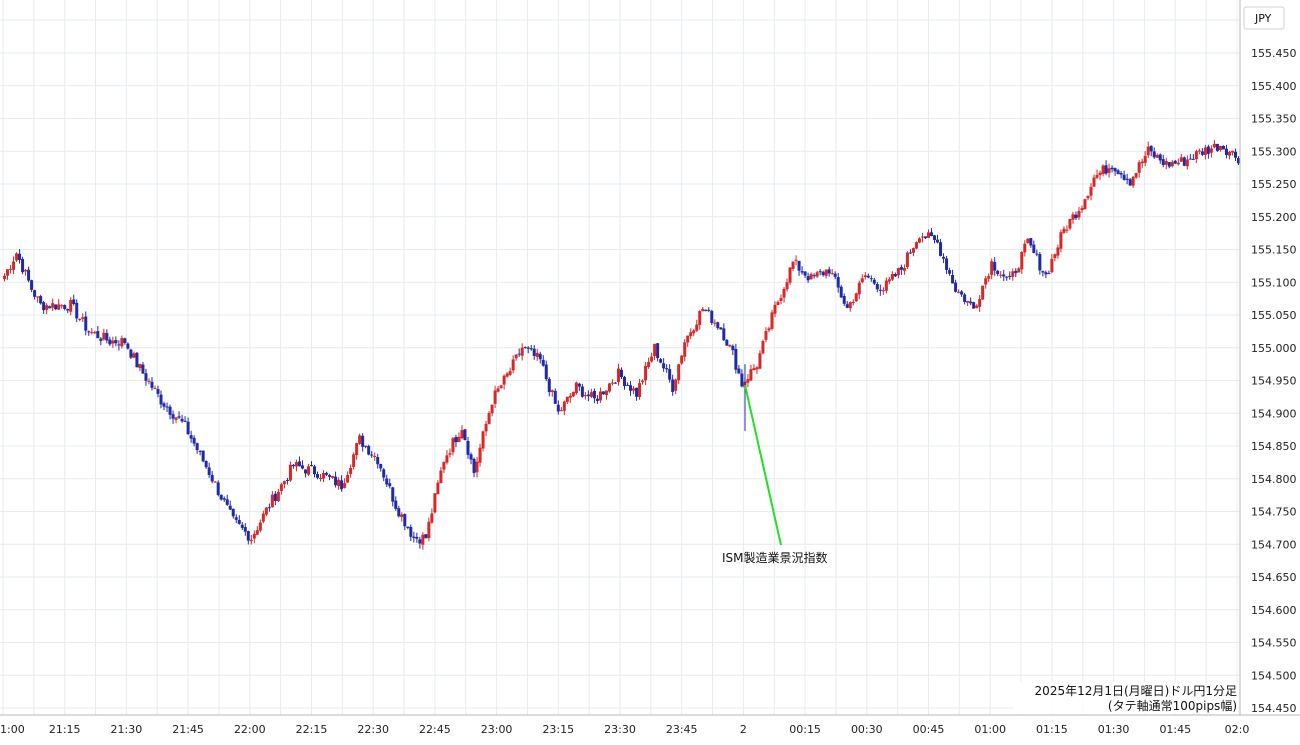  Describe the element at coordinates (250, 729) in the screenshot. I see `x-tick-label: 22:00` at that location.